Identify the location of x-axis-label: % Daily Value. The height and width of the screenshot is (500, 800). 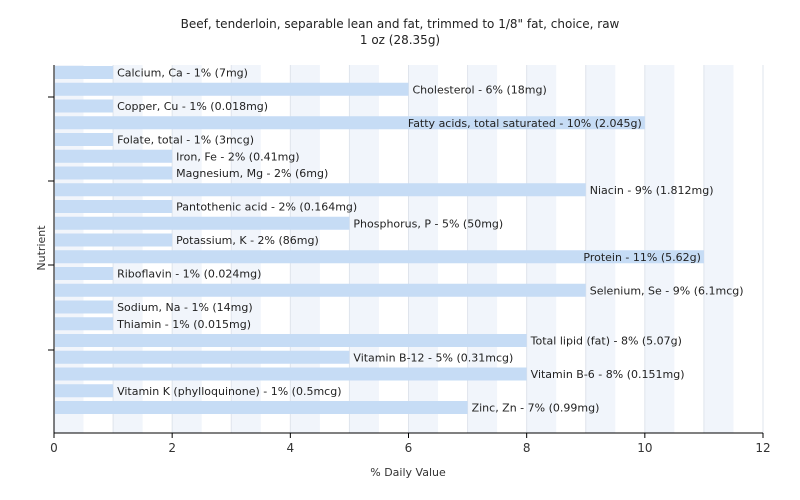
(408, 472).